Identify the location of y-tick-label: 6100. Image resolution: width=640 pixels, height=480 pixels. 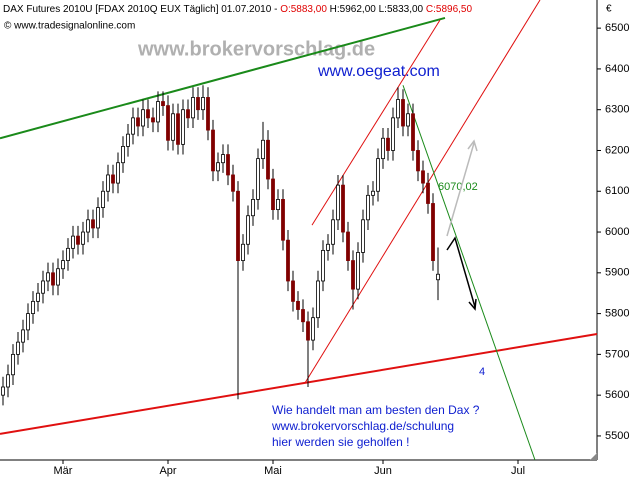
(617, 191).